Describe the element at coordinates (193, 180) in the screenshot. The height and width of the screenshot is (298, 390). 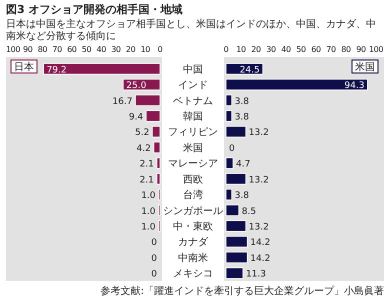
I see `y-tick-label: 西欧` at that location.